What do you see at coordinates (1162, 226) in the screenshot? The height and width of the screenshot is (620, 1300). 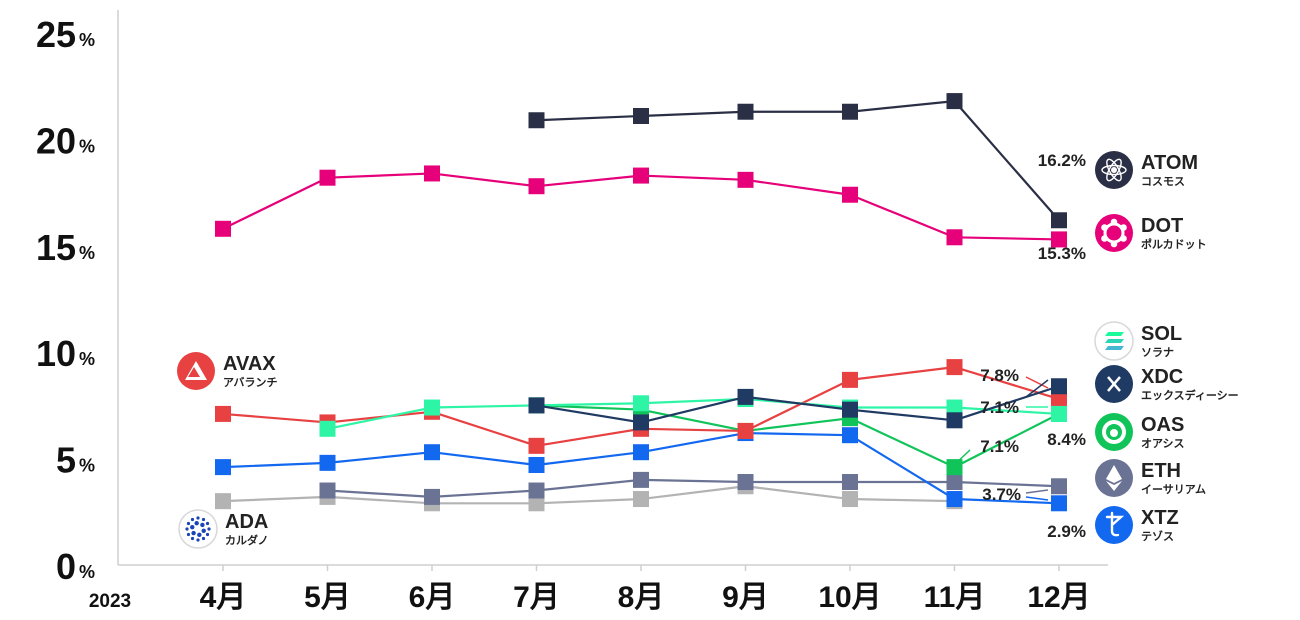 I see `legend-symbol: DOT` at bounding box center [1162, 226].